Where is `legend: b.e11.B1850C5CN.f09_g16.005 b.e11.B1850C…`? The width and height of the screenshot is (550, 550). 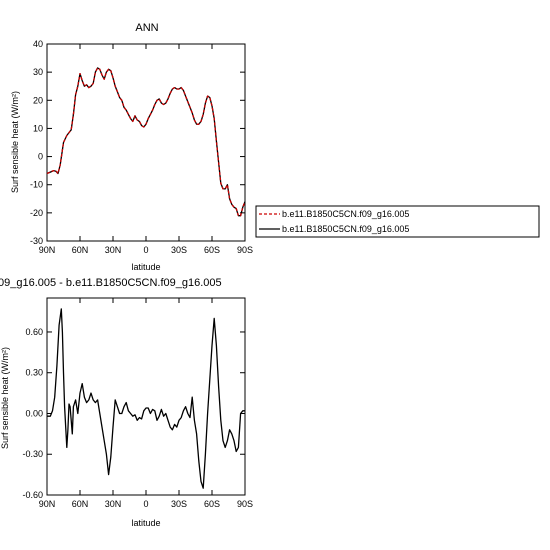
legend: b.e11.B1850C5CN.f09_g16.005 b.e11.B1850C… is located at coordinates (397, 221).